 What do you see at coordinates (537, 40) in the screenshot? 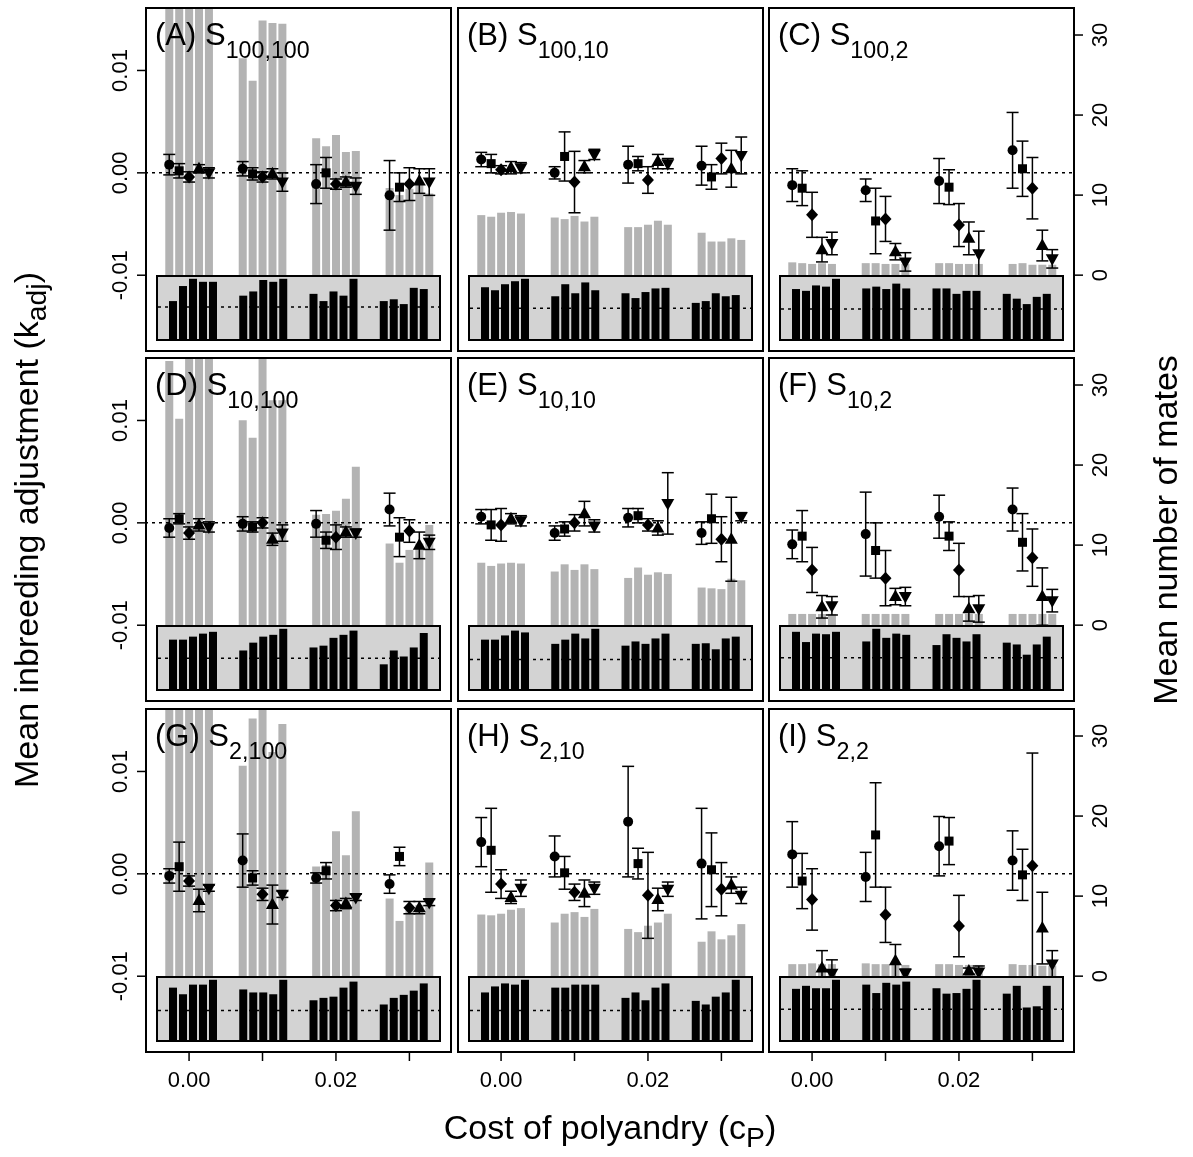
I see `text: (B) S$_{100,10}$` at bounding box center [537, 40].